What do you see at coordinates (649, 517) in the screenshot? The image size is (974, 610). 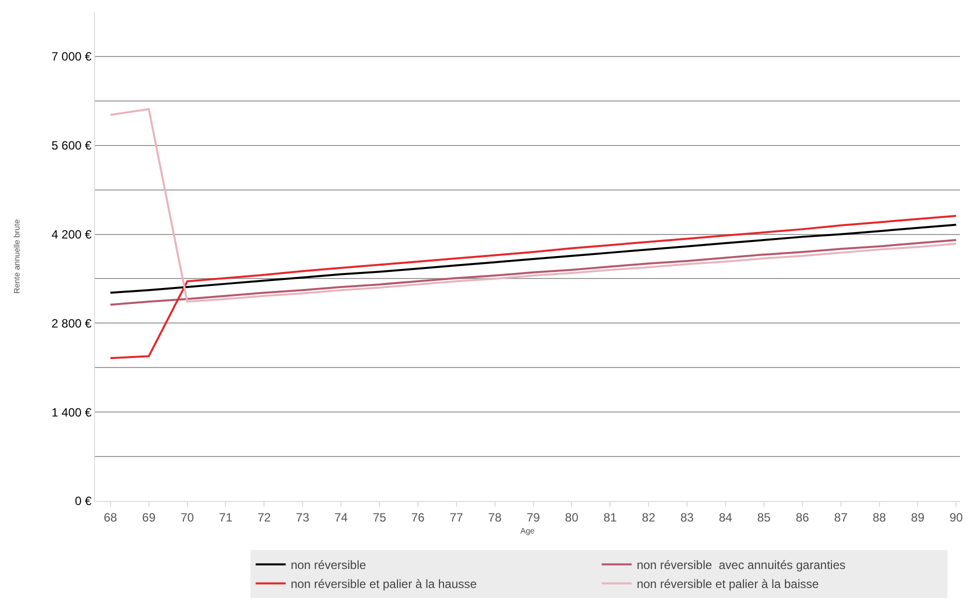 I see `x-tick-label: 82` at bounding box center [649, 517].